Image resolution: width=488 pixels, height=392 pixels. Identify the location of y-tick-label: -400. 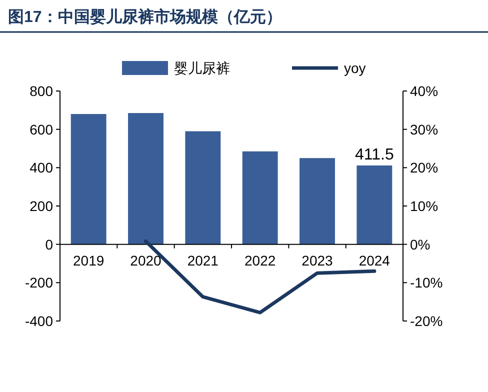
(39, 321).